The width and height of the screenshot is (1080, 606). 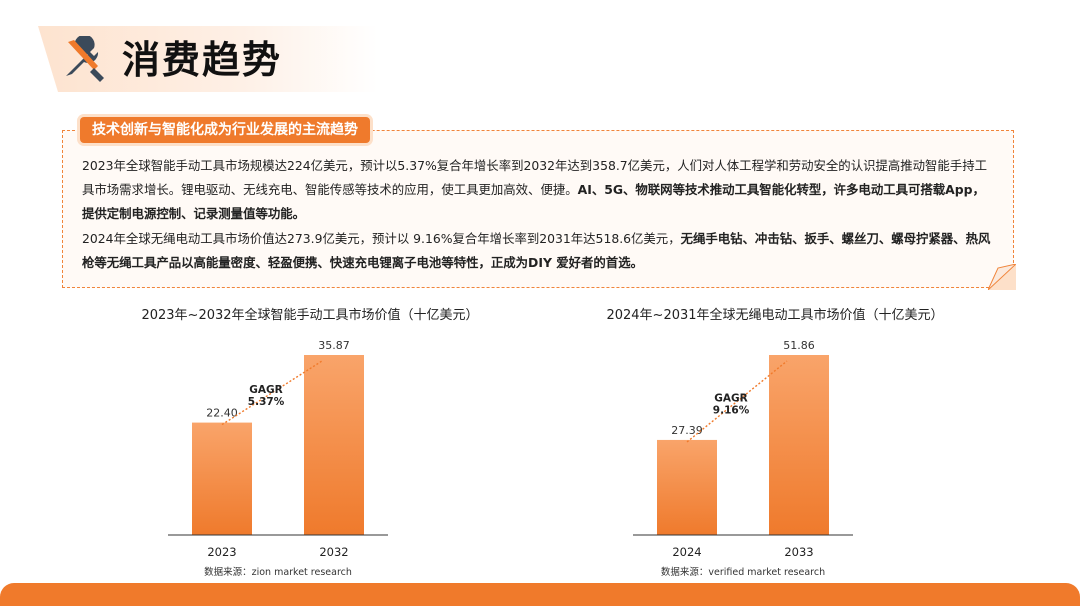 What do you see at coordinates (278, 572) in the screenshot?
I see `data-source: 数据来源：zion market research` at bounding box center [278, 572].